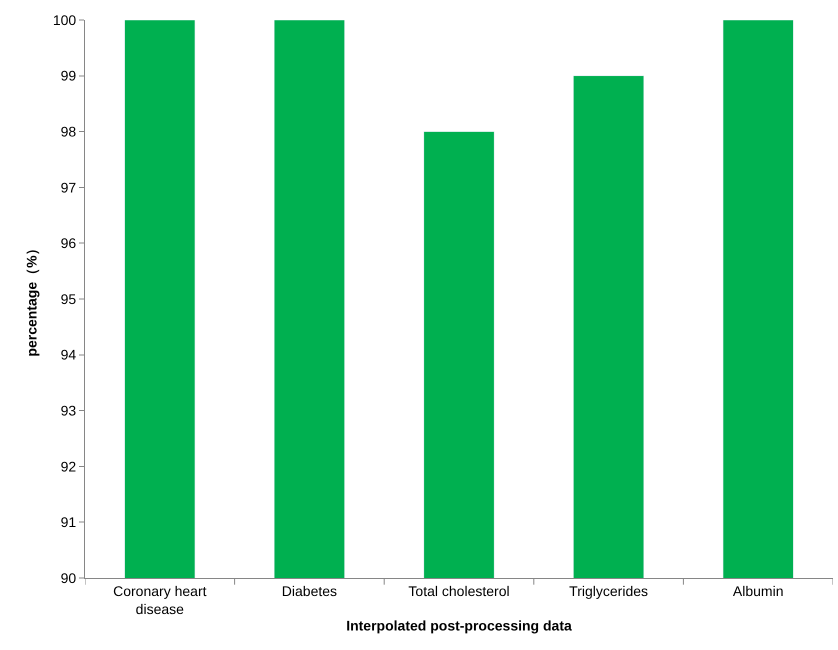  I want to click on y-tick-label: 90, so click(68, 578).